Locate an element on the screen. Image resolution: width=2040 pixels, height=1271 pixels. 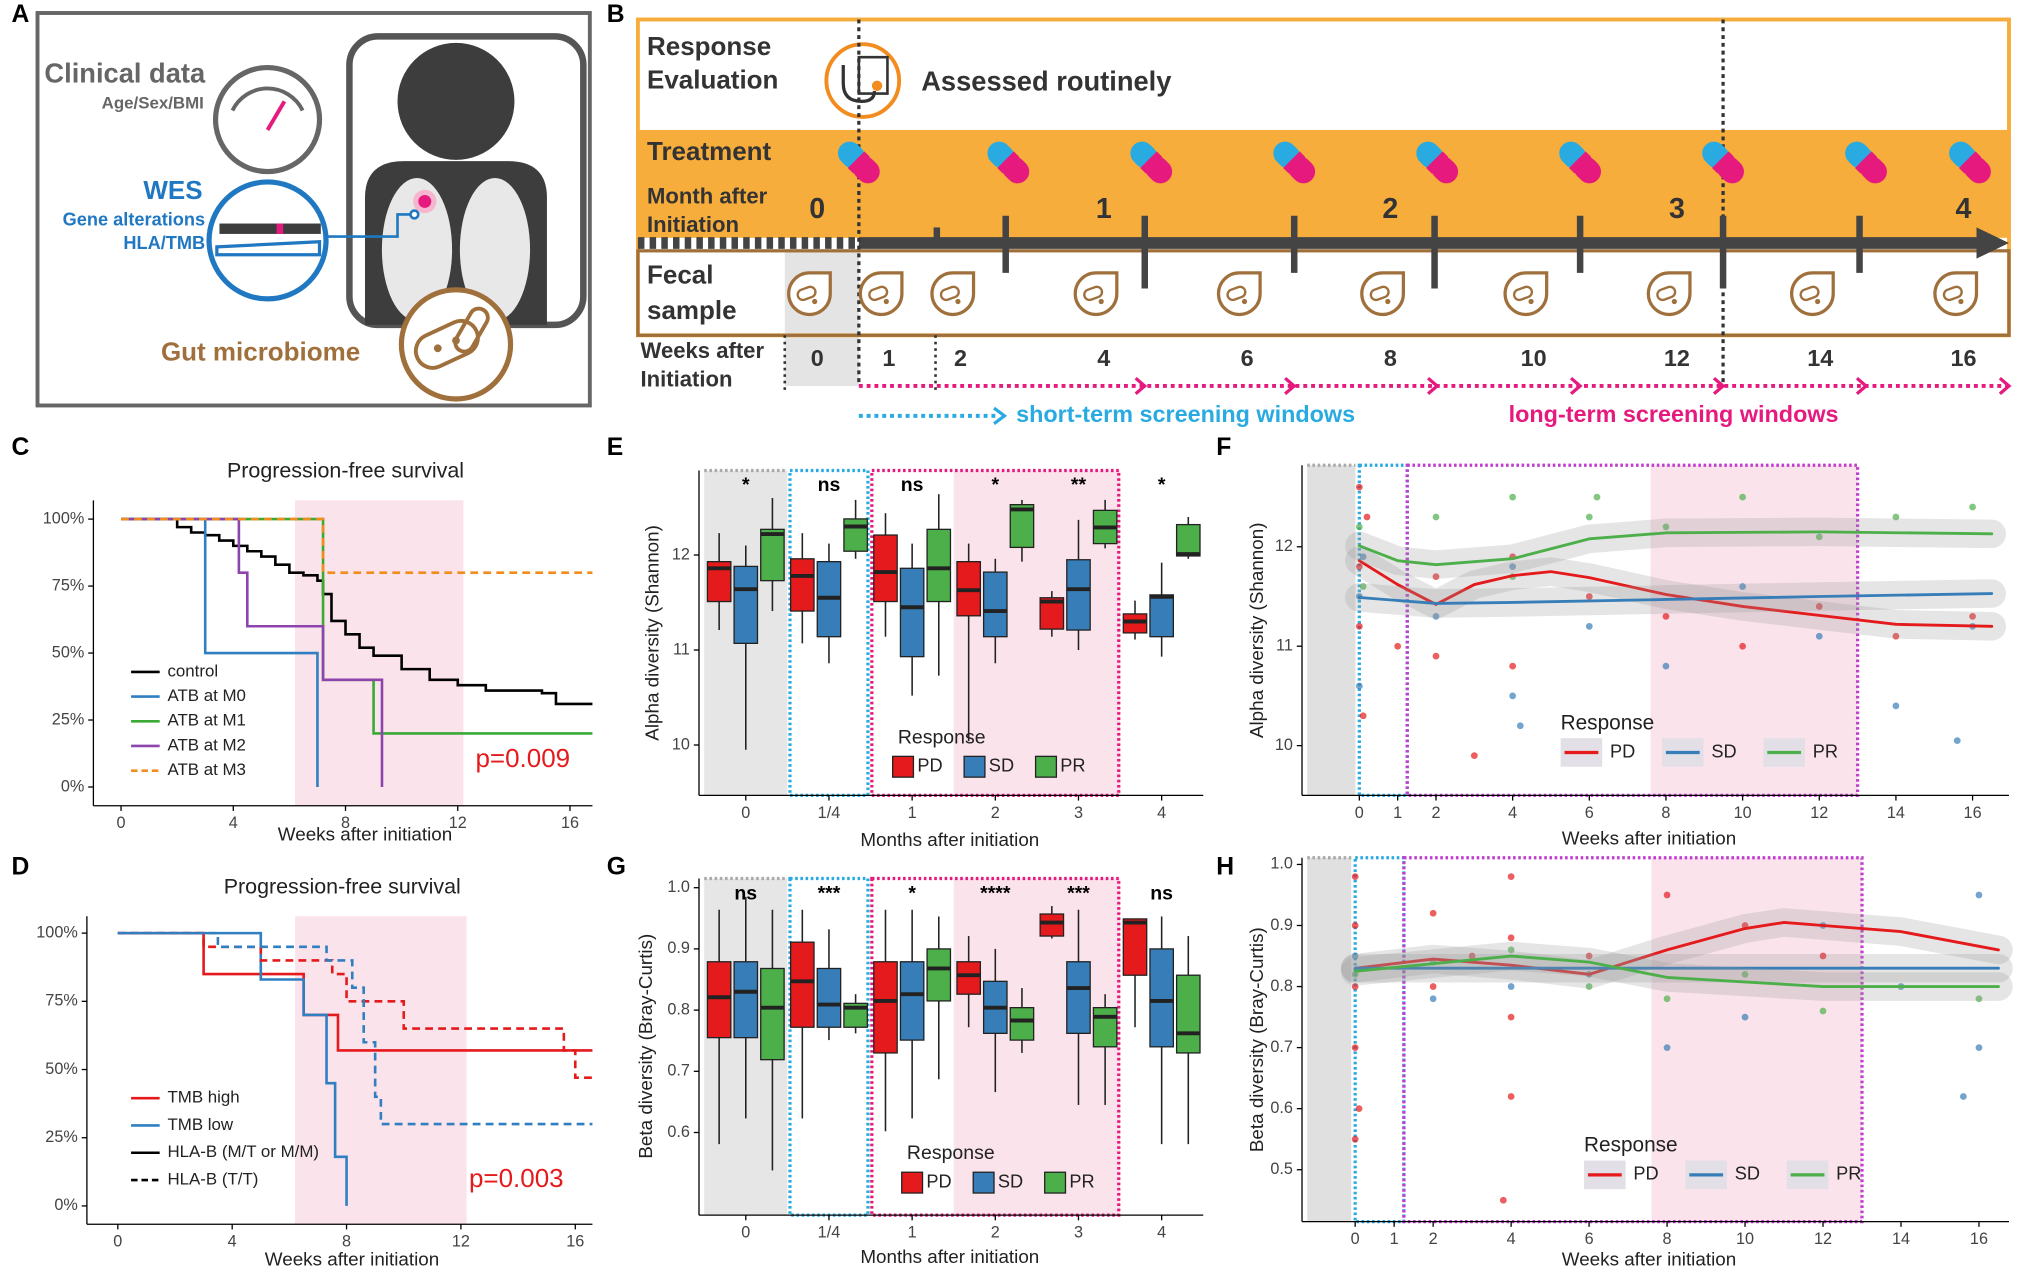
legend-swatch is located at coordinates (974, 766).